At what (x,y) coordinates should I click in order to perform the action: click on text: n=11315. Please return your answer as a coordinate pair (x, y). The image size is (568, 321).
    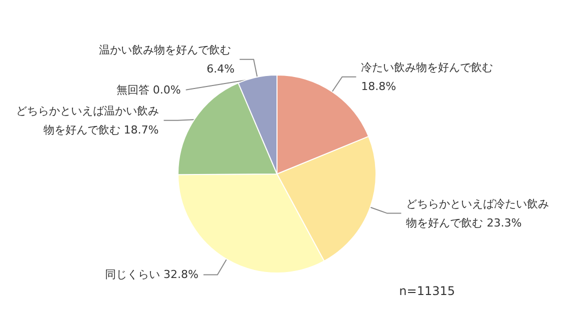
    Looking at the image, I should click on (427, 291).